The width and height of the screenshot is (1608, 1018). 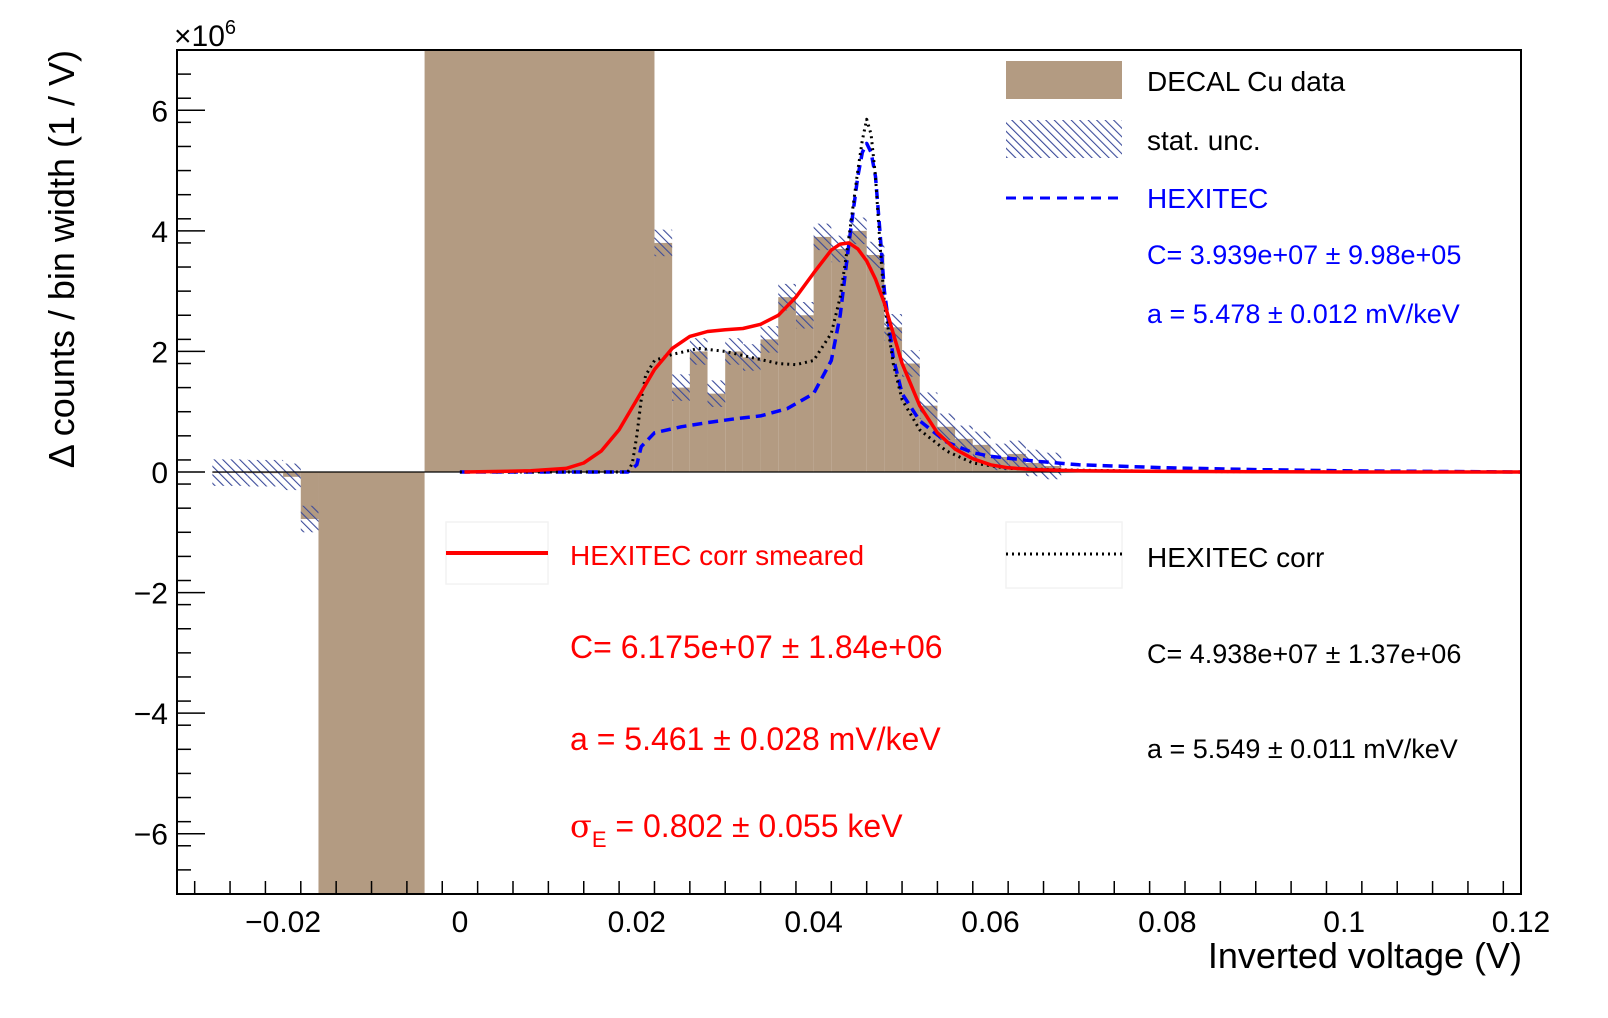 I want to click on x-axis-title: Inverted voltage (V), so click(x=1365, y=955).